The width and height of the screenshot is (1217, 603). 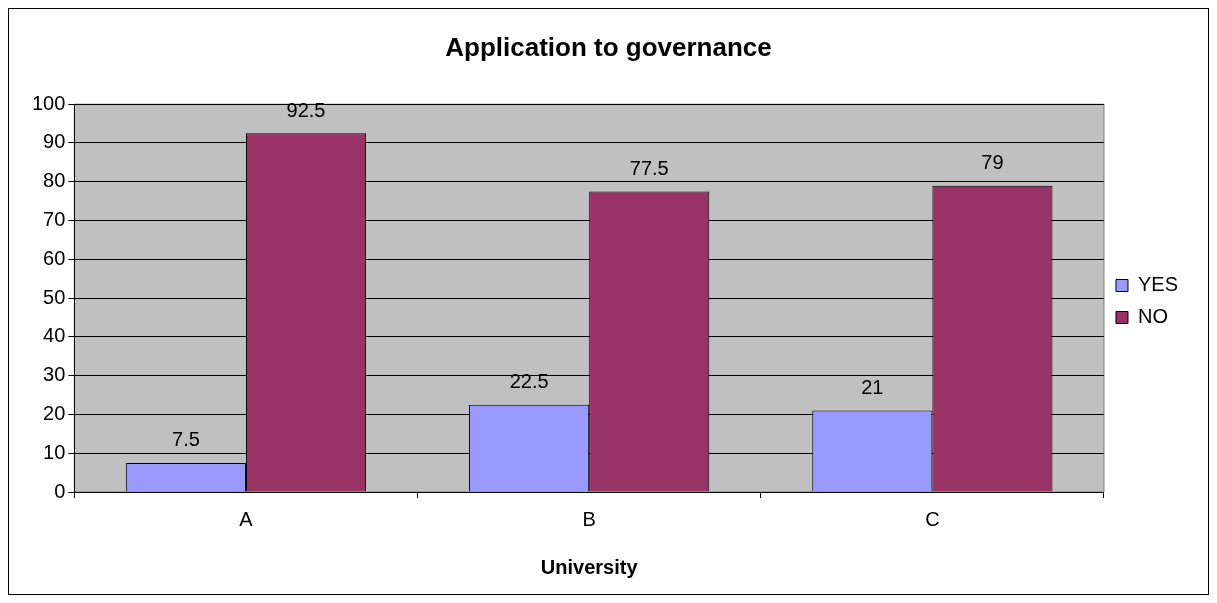 I want to click on y-tick-label: 80, so click(x=54, y=180).